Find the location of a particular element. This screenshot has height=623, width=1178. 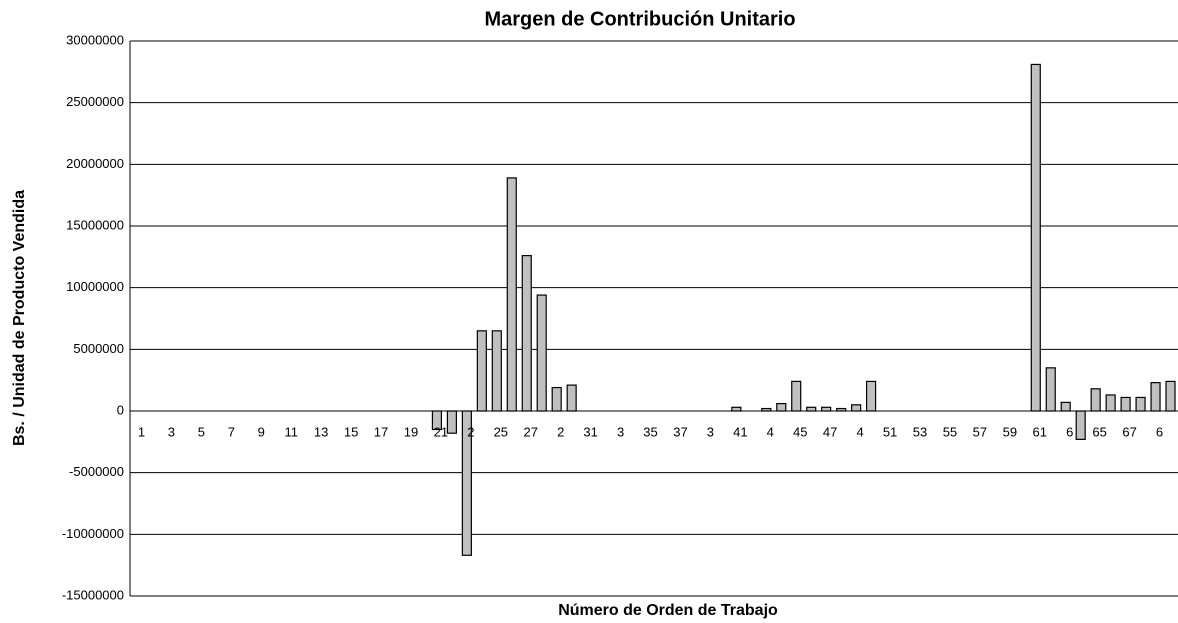

x-tick-label: 13 is located at coordinates (321, 431).